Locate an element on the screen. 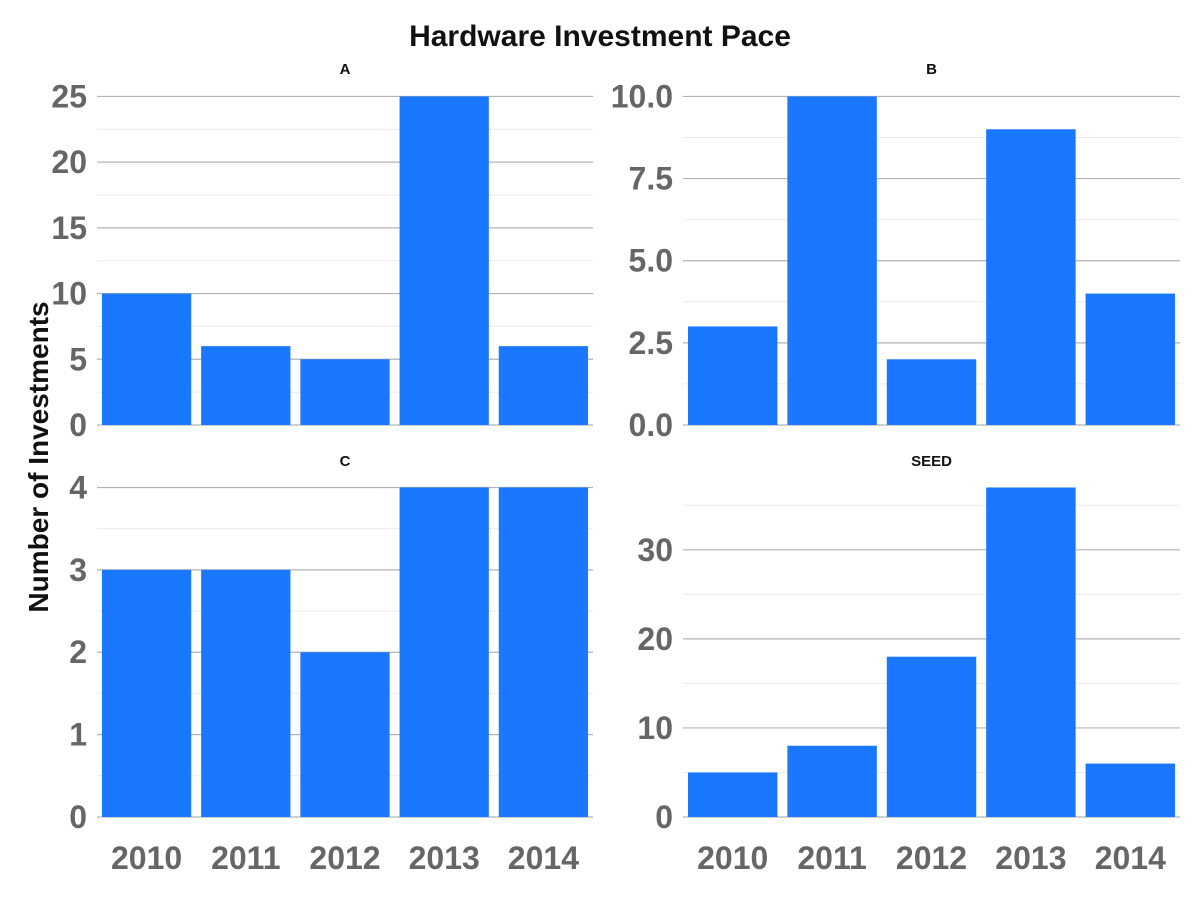 The image size is (1200, 900). y-tick-label: 10.0 is located at coordinates (642, 96).